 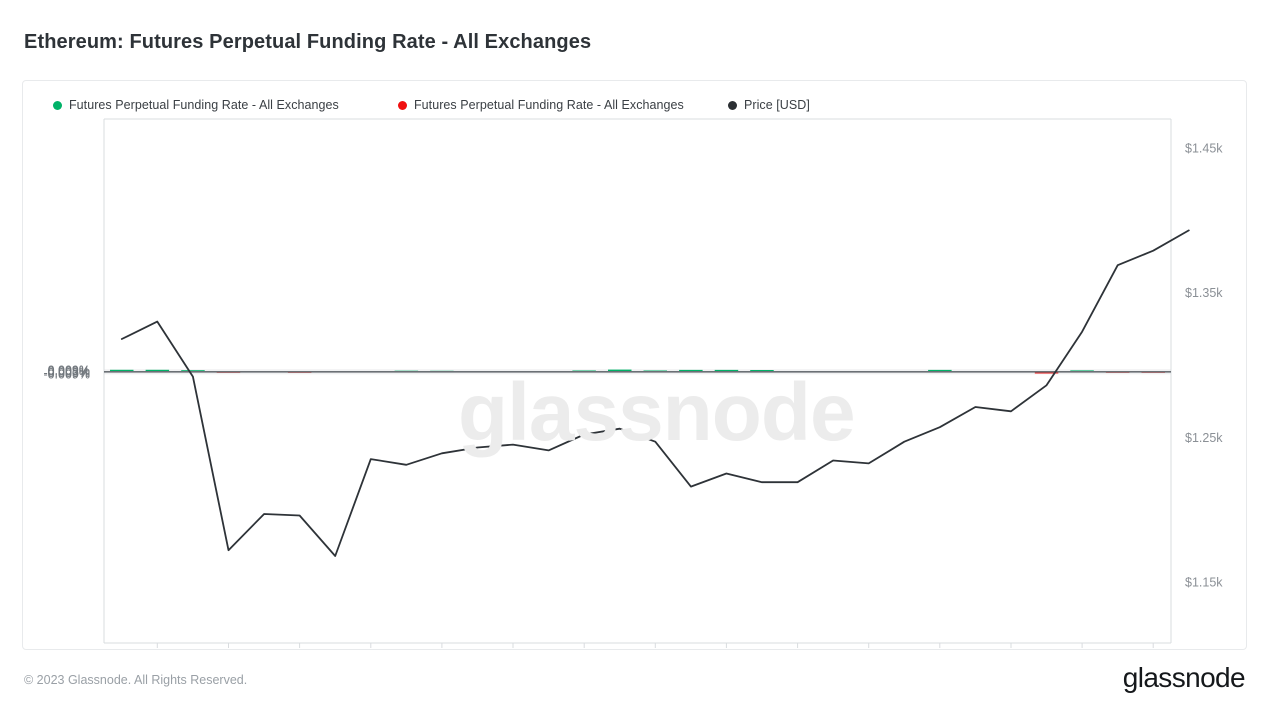 I want to click on glassnode-logo: glassnode, so click(x=1184, y=677).